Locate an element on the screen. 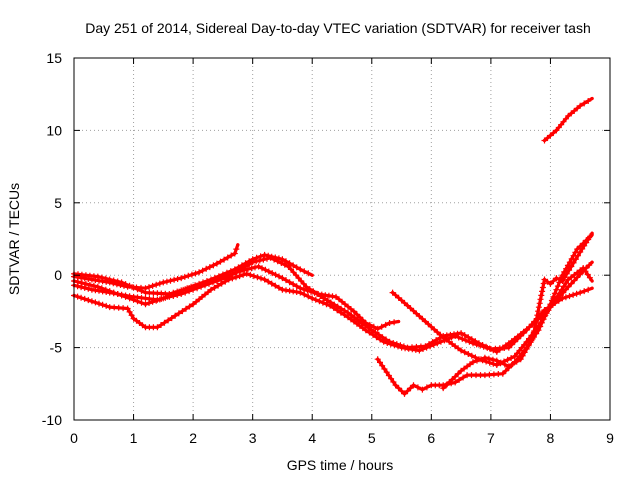 This screenshot has width=640, height=480. y-tick-label: 0 is located at coordinates (58, 275).